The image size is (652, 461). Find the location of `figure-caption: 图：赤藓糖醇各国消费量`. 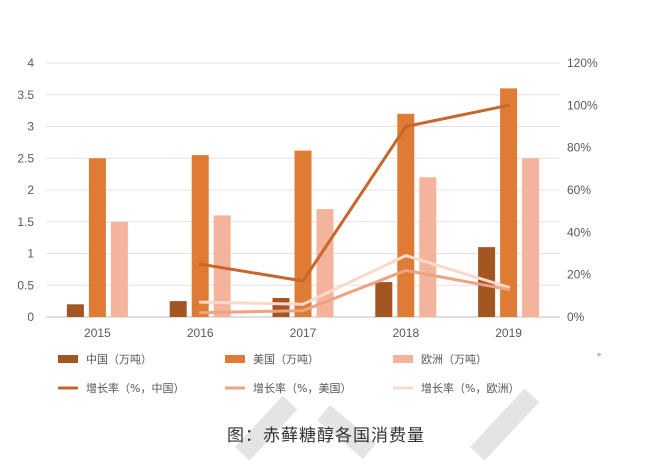

figure-caption: 图：赤藓糖醇各国消费量 is located at coordinates (326, 436).